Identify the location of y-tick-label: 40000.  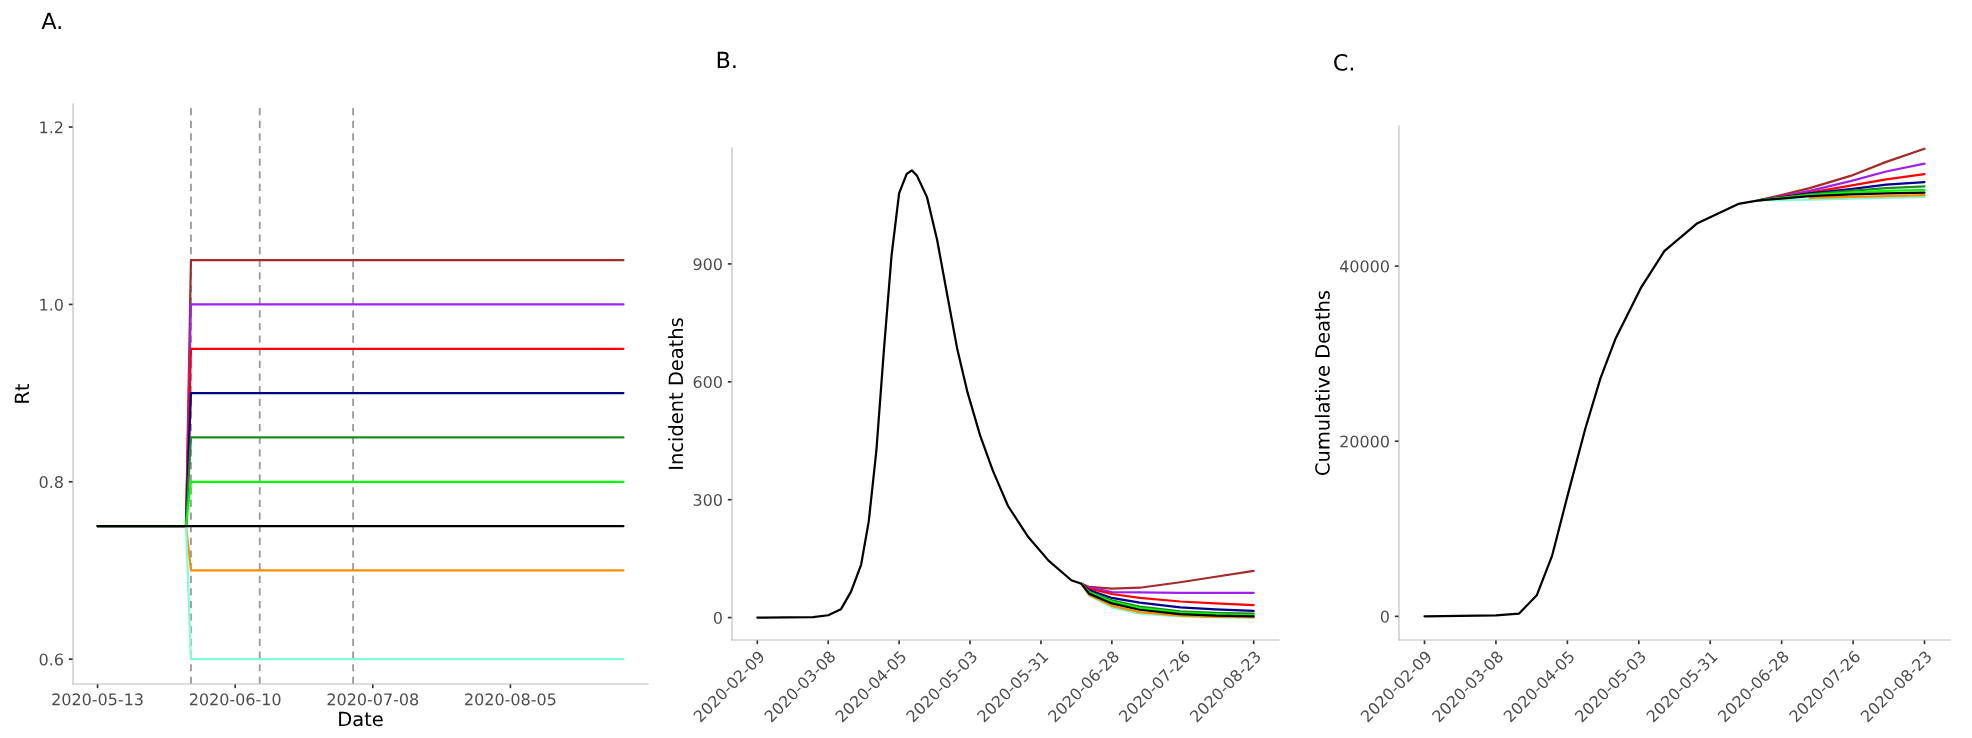
(1364, 266).